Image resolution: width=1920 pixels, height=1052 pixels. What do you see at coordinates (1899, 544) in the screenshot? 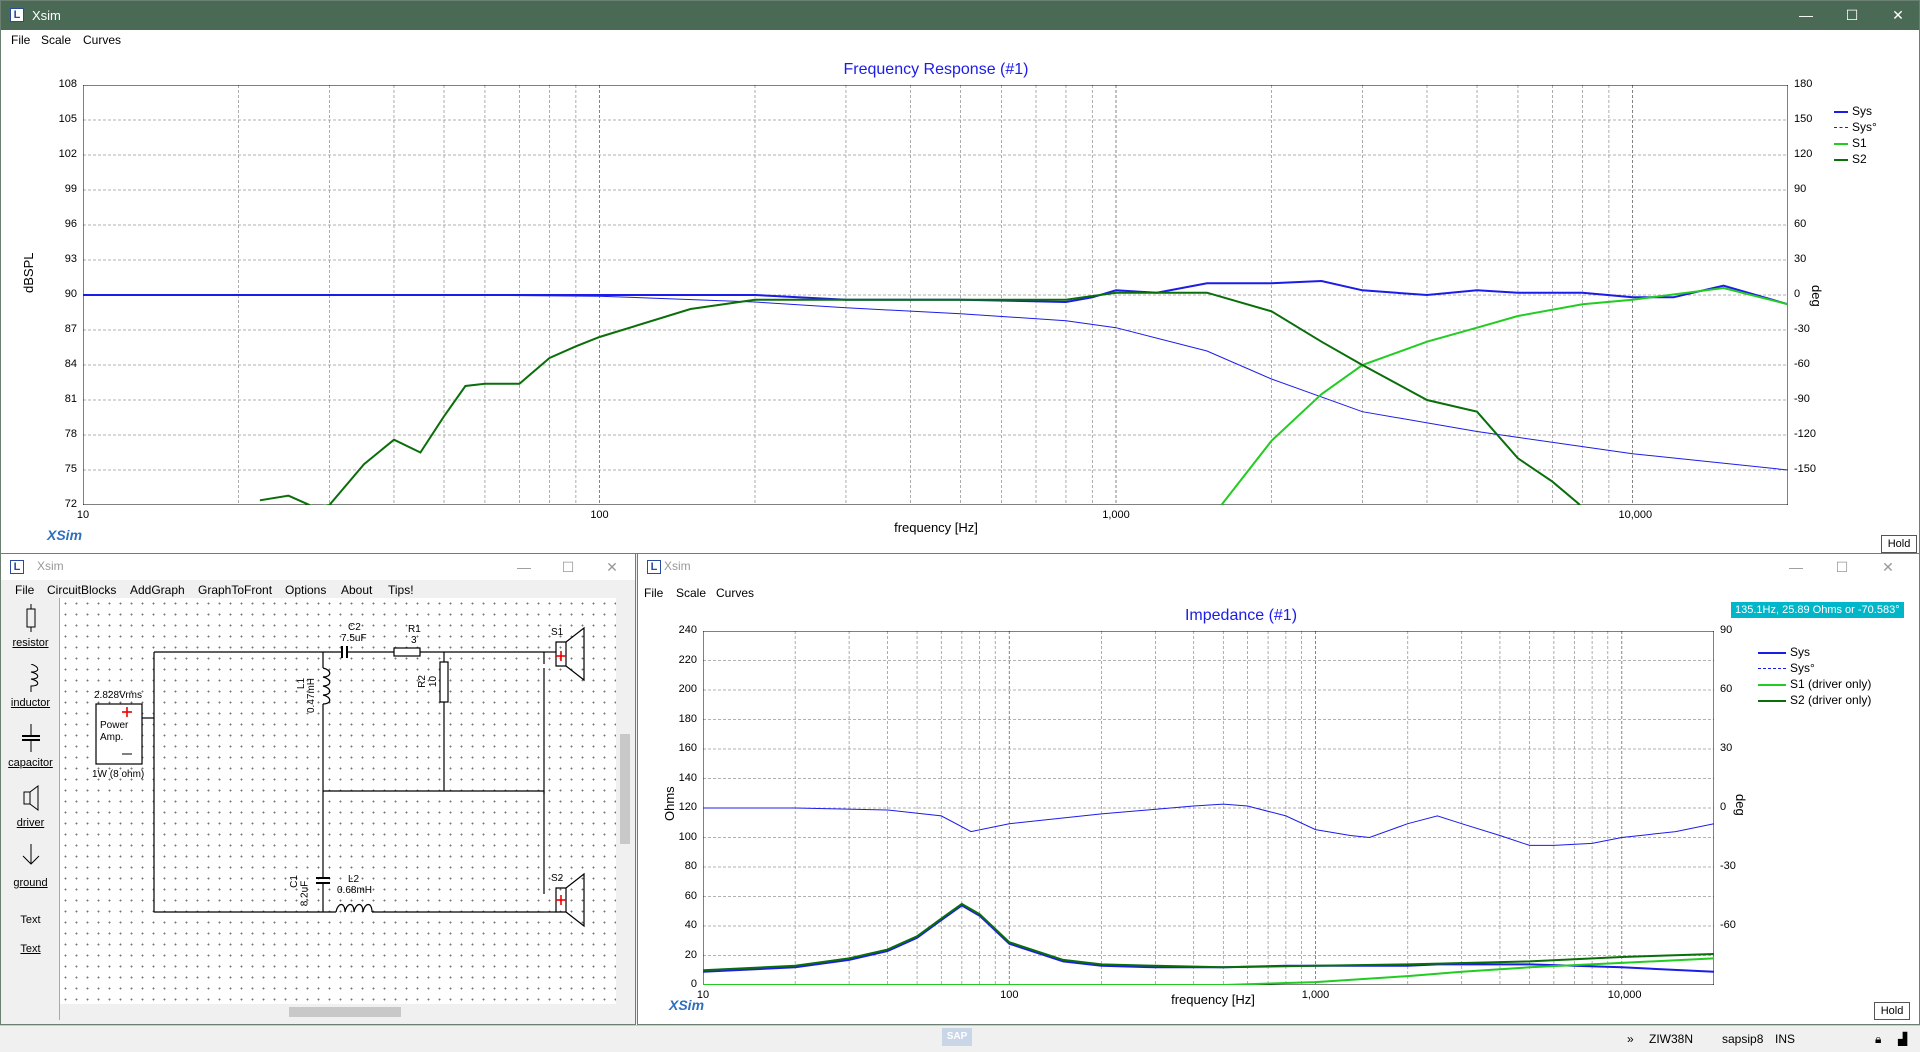
I see `freq-hold-button: Hold` at bounding box center [1899, 544].